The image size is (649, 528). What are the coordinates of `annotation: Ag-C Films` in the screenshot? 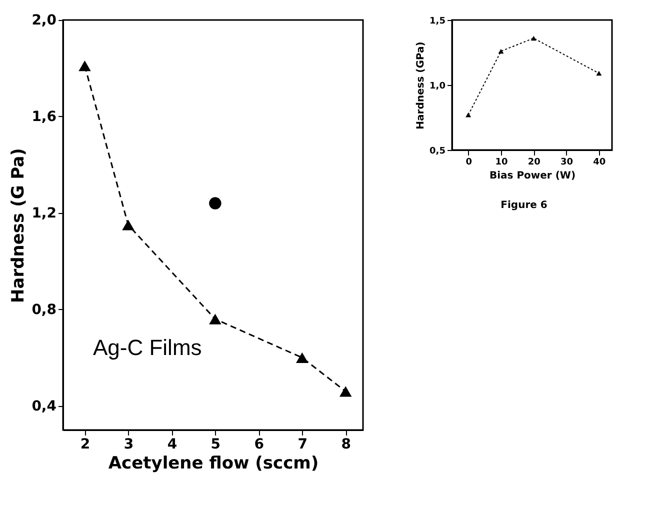 It's located at (147, 347).